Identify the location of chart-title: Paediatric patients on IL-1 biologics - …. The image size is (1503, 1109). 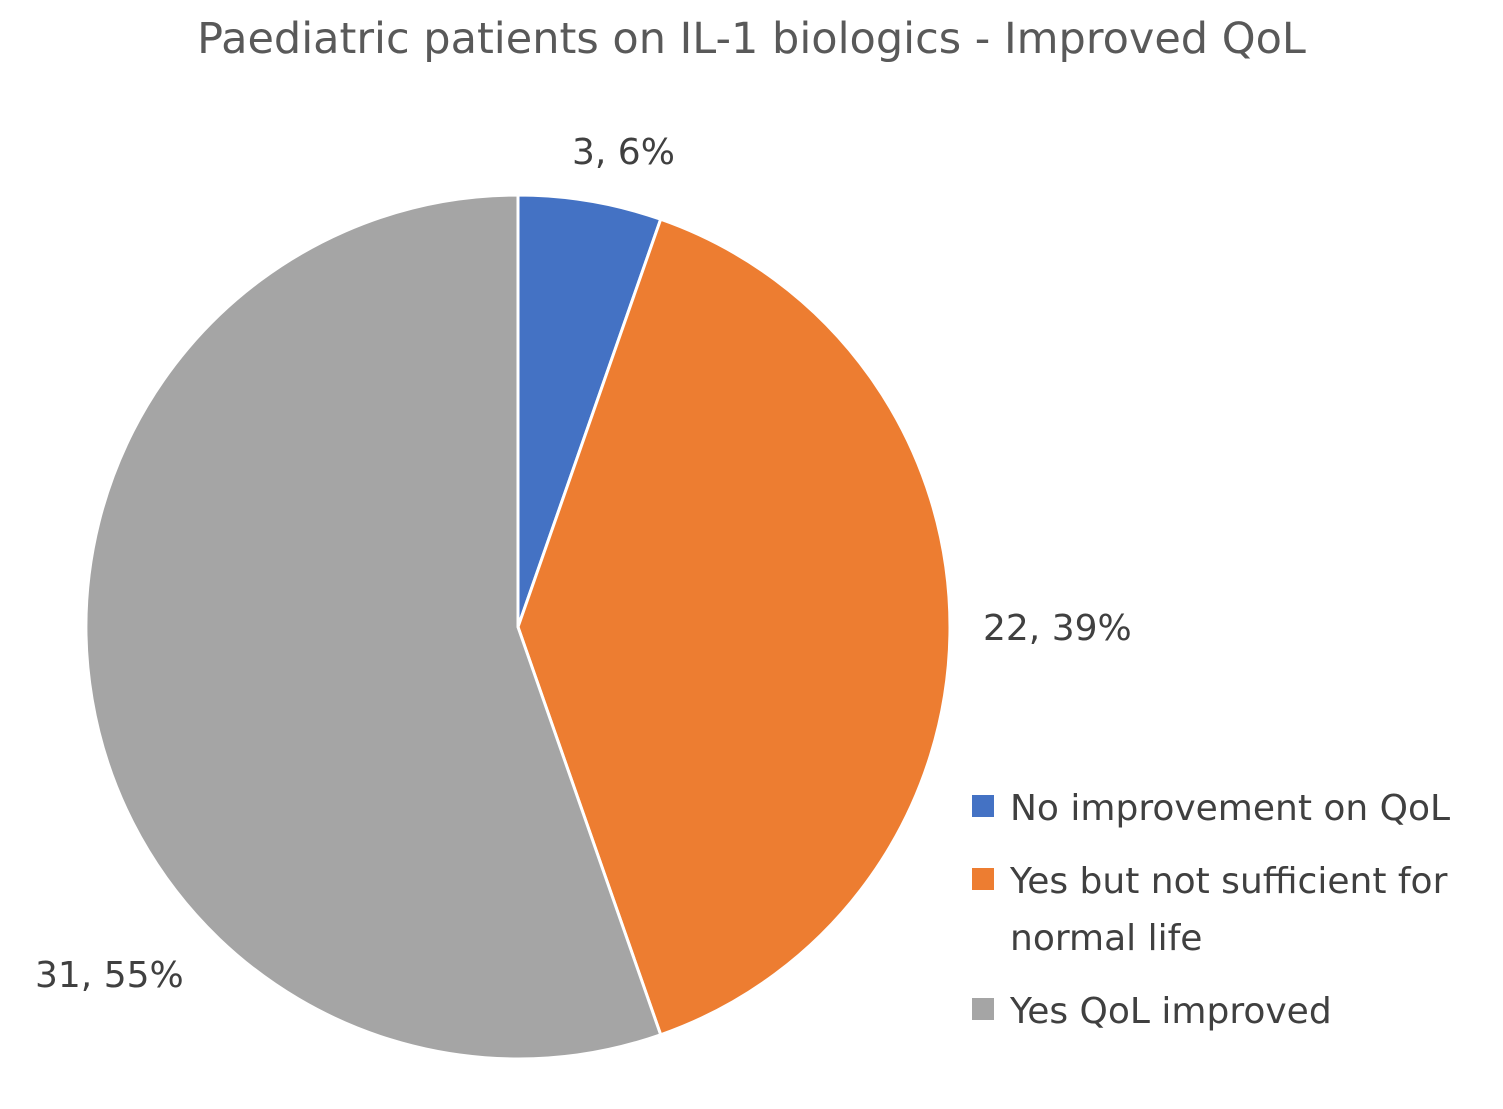
(751, 39).